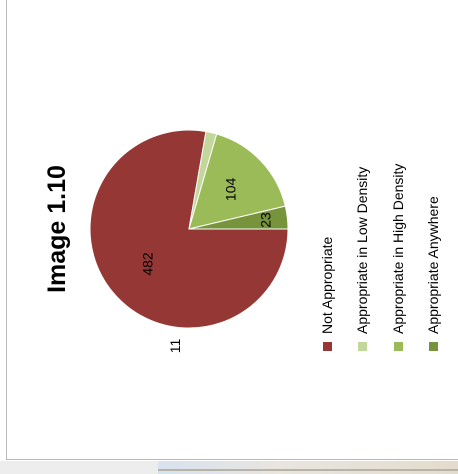 This screenshot has width=458, height=474. I want to click on legend-item-0: Not Appropriate, so click(327, 294).